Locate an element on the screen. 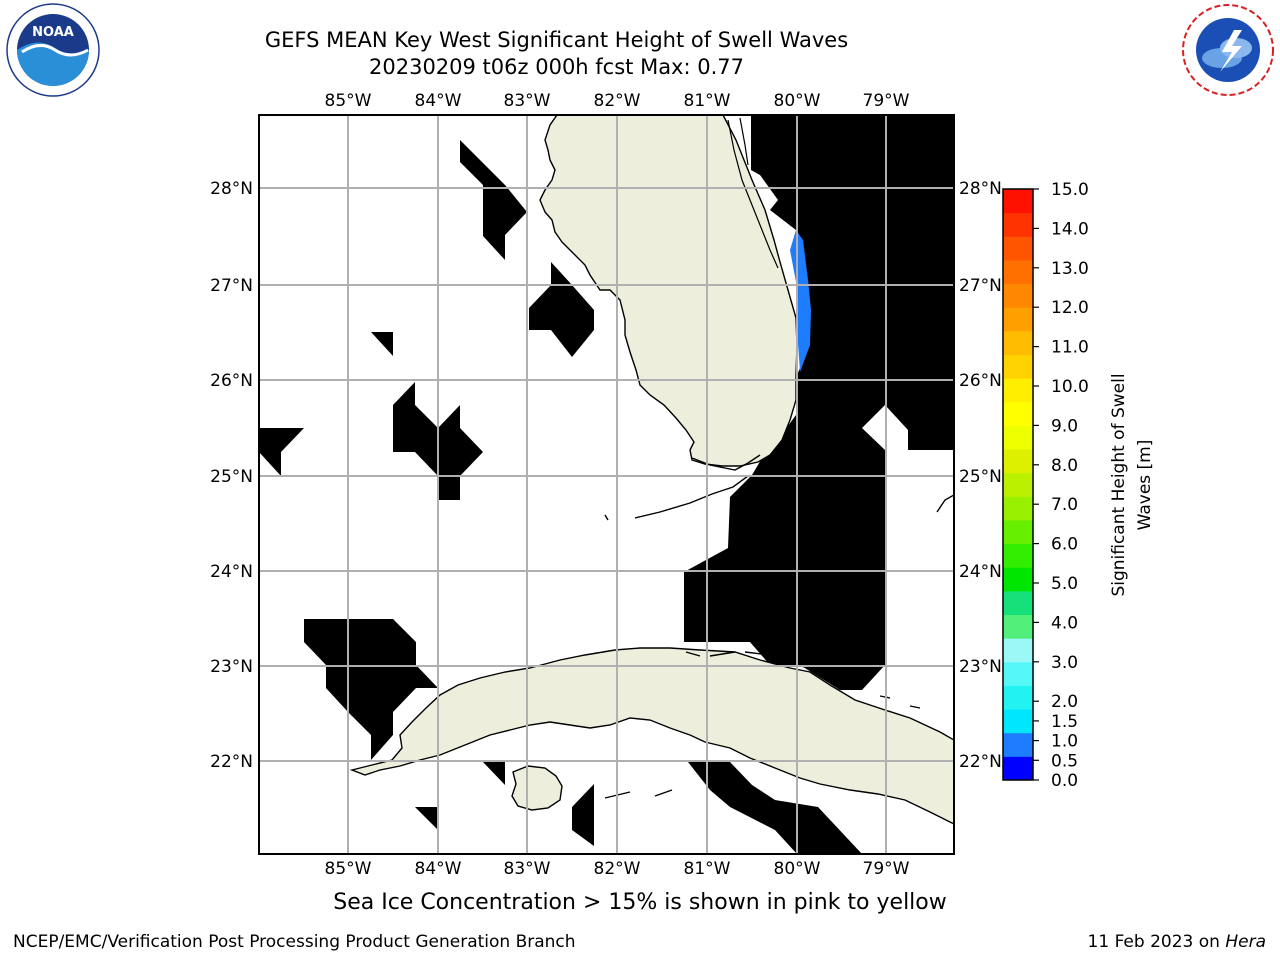 Image resolution: width=1280 pixels, height=960 pixels. colorbar-tick-label: 10.0 is located at coordinates (1070, 387).